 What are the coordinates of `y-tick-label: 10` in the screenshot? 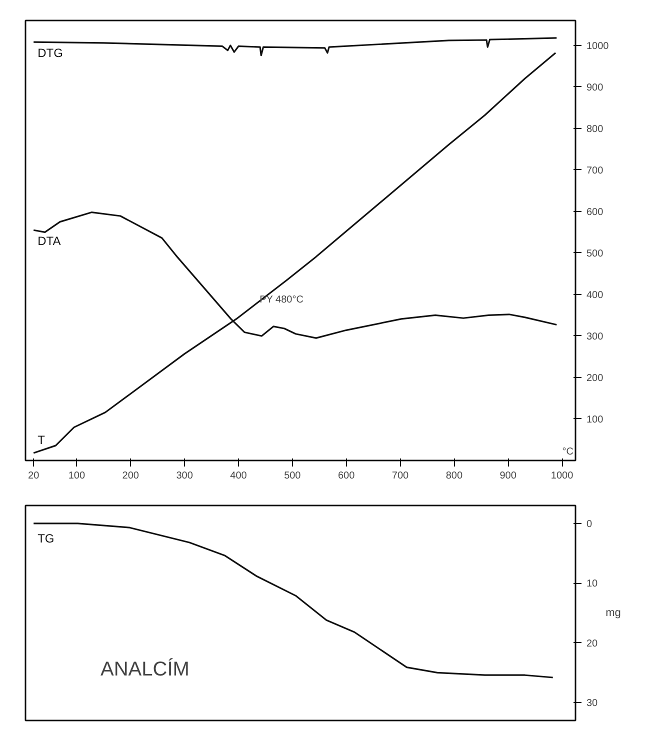 It's located at (592, 584).